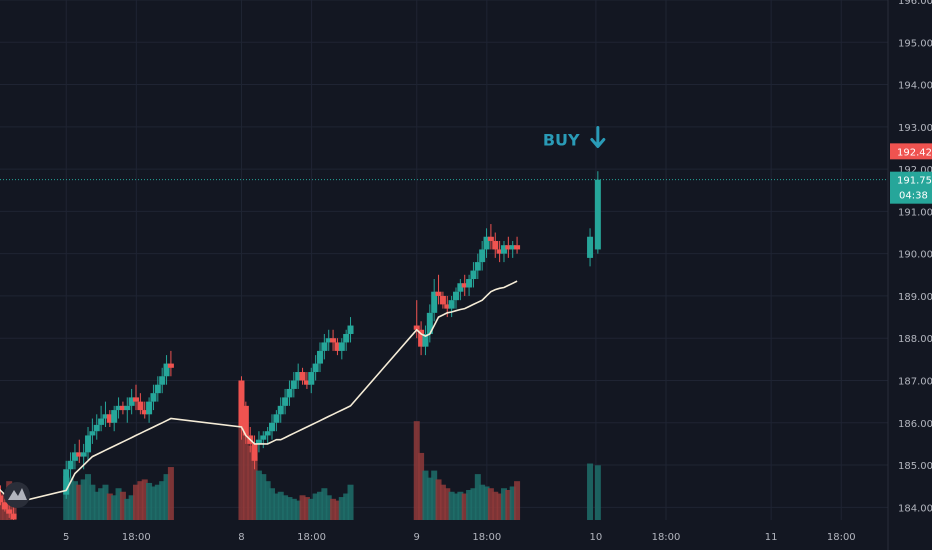  I want to click on time-tick-label: 10, so click(596, 537).